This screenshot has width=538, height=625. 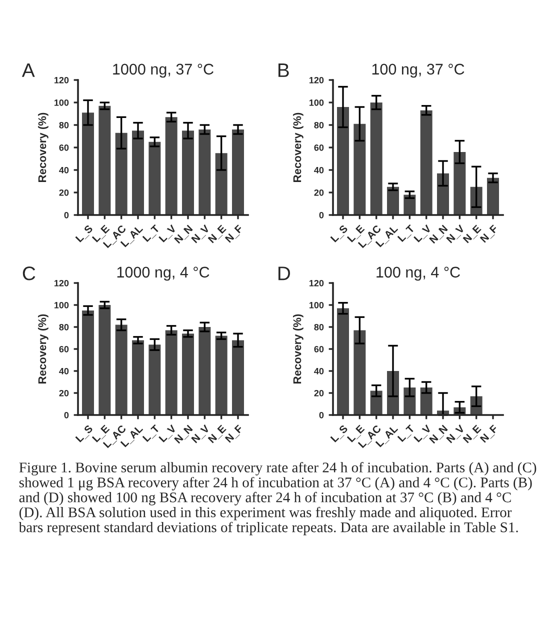 I want to click on text: A, so click(x=28, y=70).